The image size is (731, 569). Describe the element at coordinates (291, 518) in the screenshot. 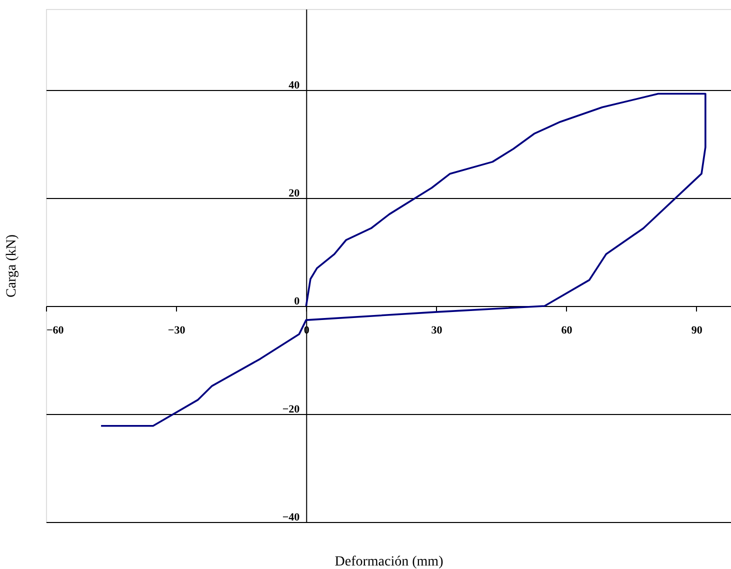

I see `y-tick-label: −40` at that location.